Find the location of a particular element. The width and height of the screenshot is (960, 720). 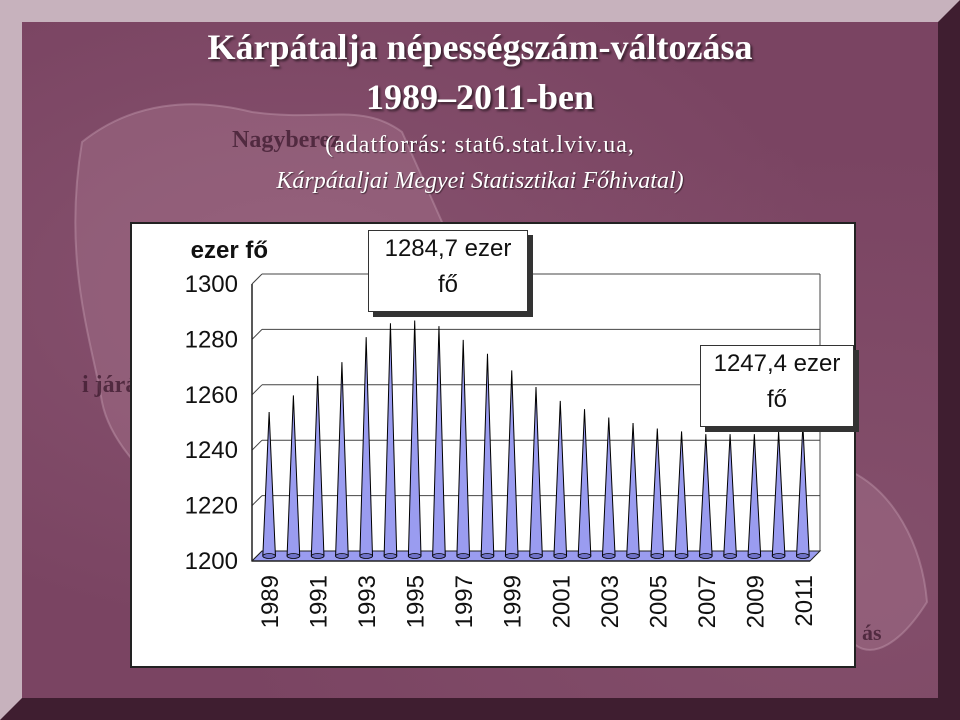

y-tick-label: 1280 is located at coordinates (211, 339).